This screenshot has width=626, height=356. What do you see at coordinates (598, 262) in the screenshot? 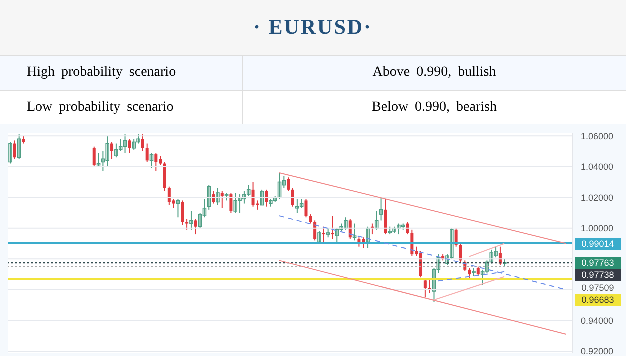
I see `ref-line-label: 0.97763` at bounding box center [598, 262].